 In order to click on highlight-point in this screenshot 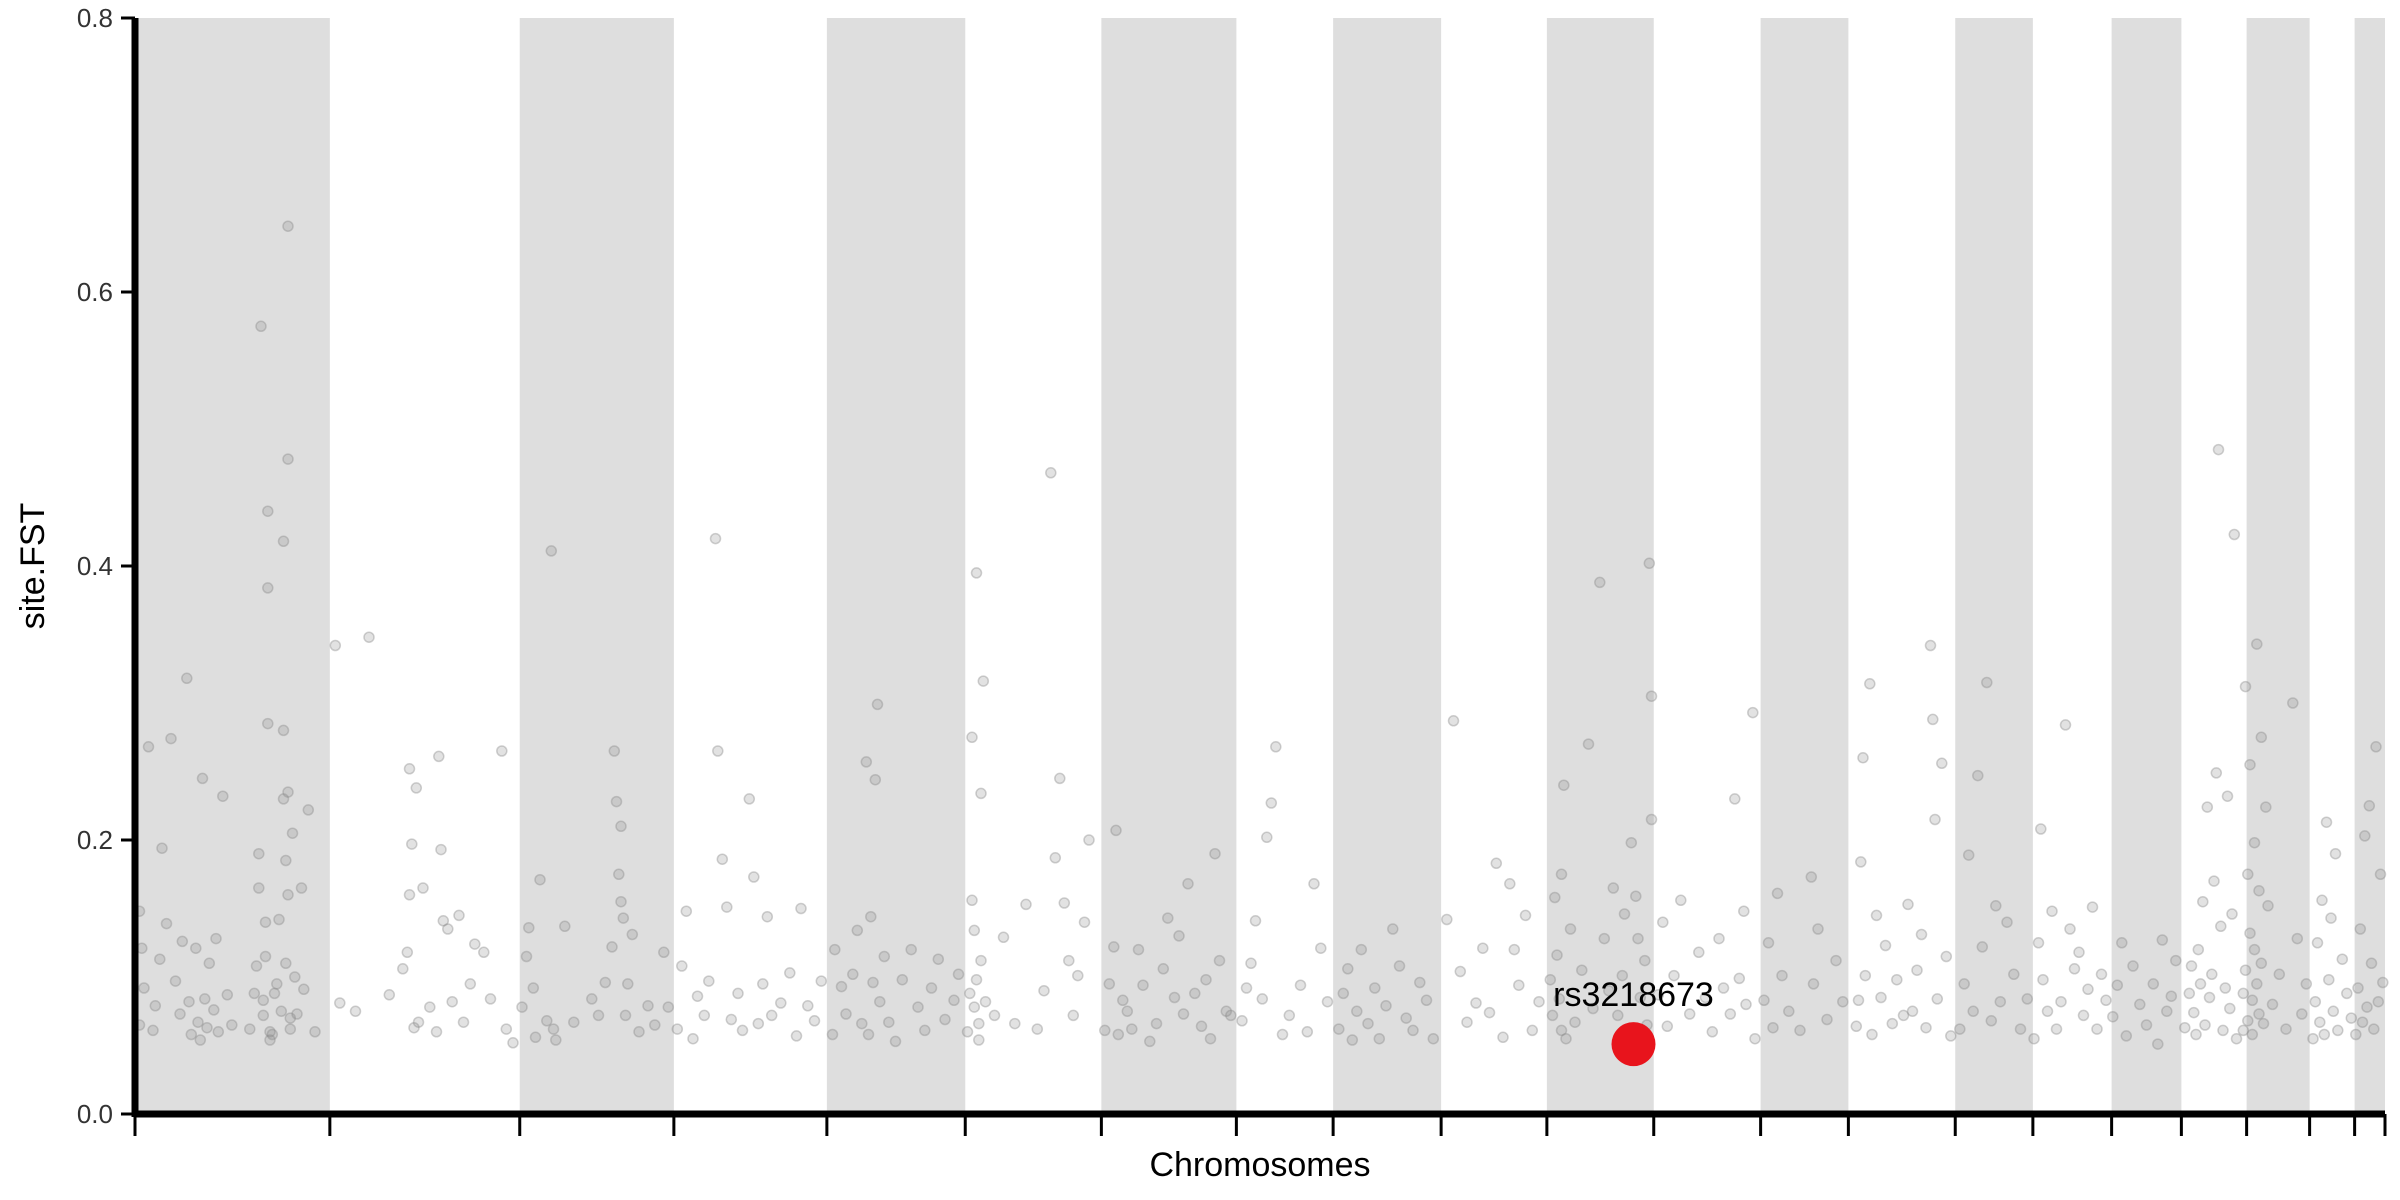, I will do `click(1633, 1044)`.